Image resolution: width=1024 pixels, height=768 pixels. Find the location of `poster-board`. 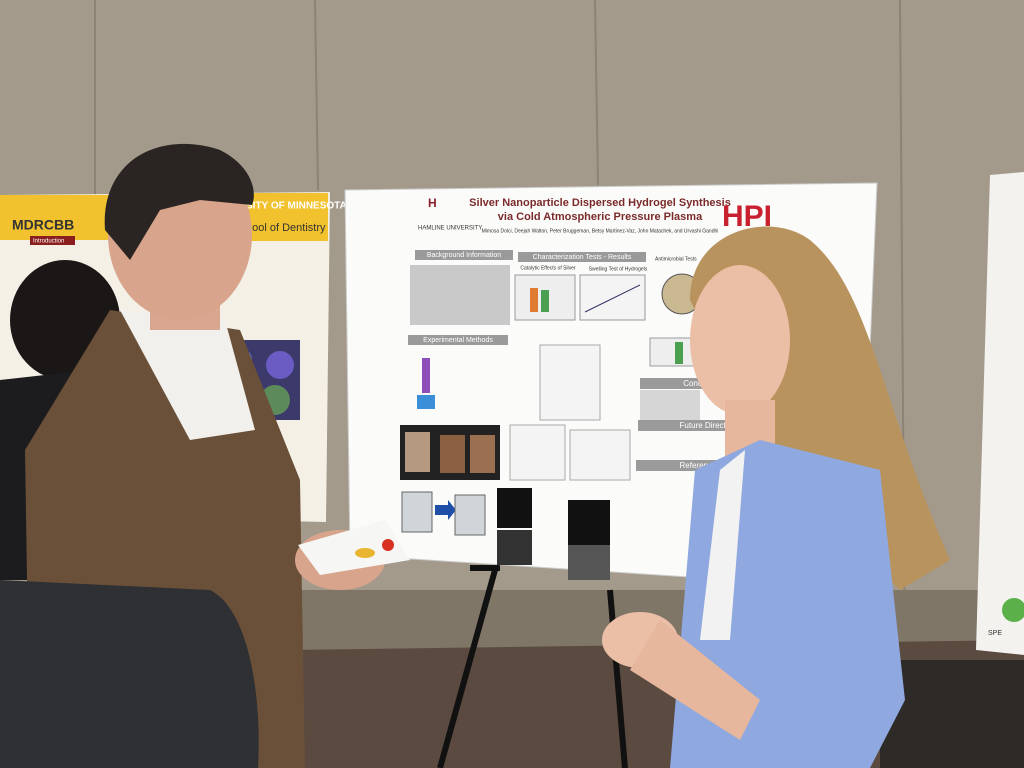

poster-board is located at coordinates (1000, 413).